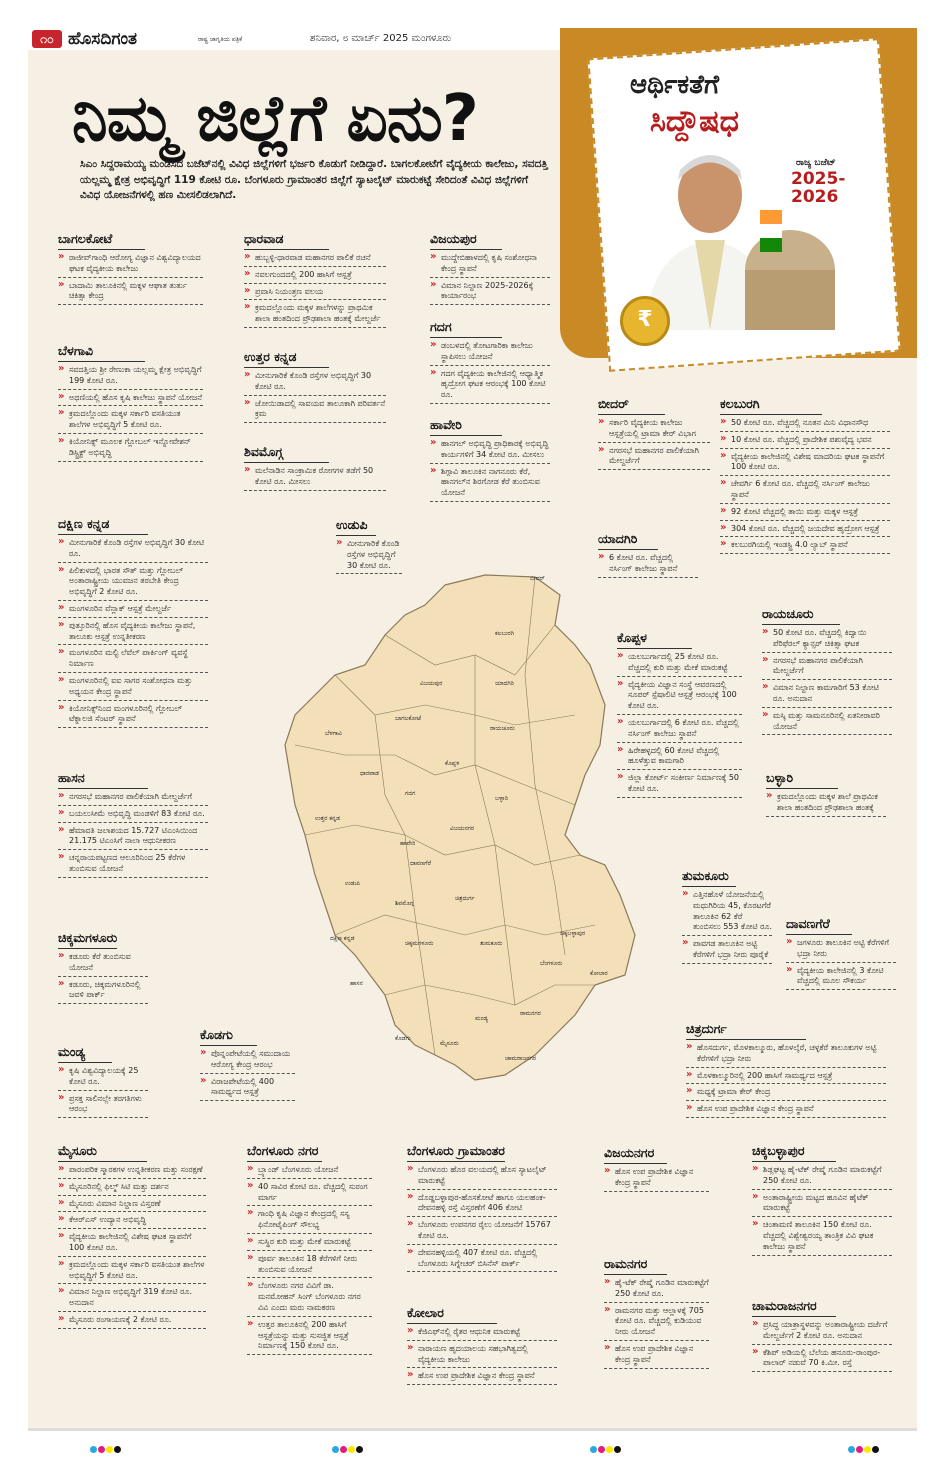  Describe the element at coordinates (275, 119) in the screenshot. I see `headline: ನಿಮ್ಮ ಜಿಲ್ಲೆಗೆ ಏನು?` at that location.